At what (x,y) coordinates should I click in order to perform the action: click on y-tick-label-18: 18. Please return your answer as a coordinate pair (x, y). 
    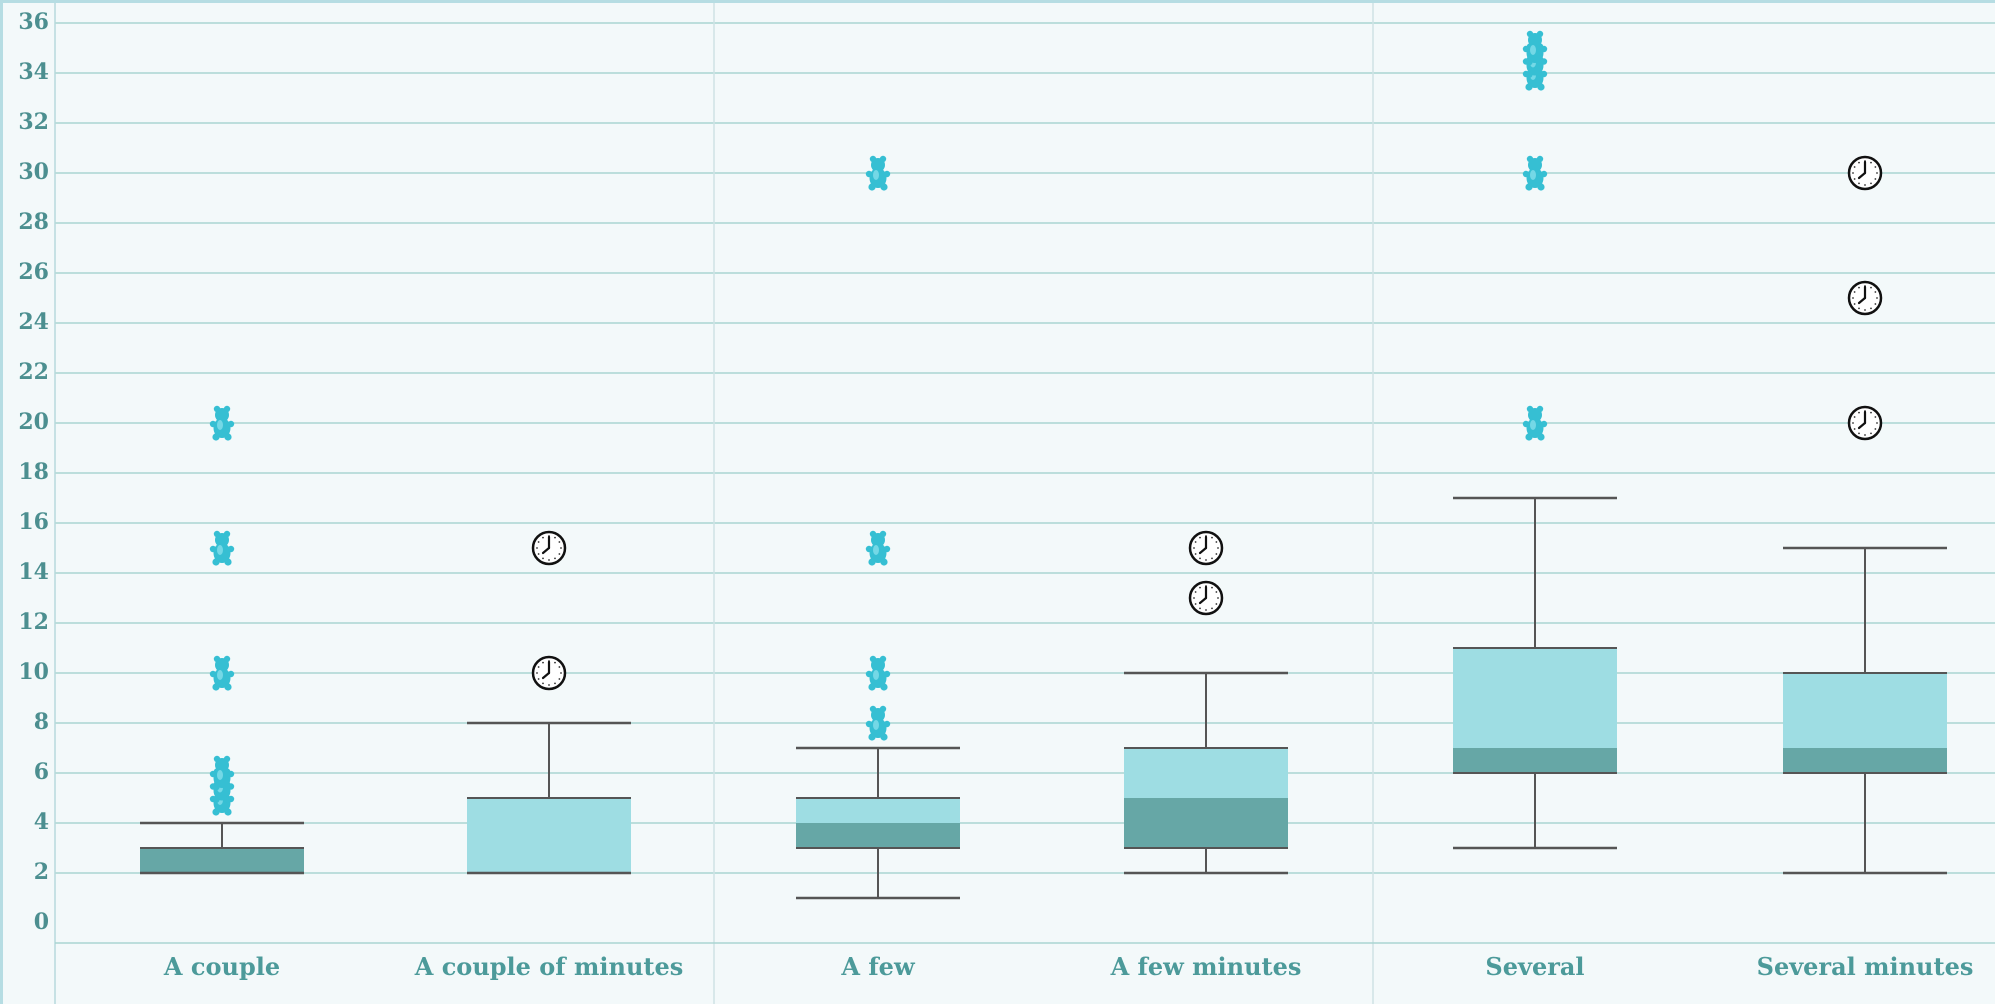
    Looking at the image, I should click on (33, 472).